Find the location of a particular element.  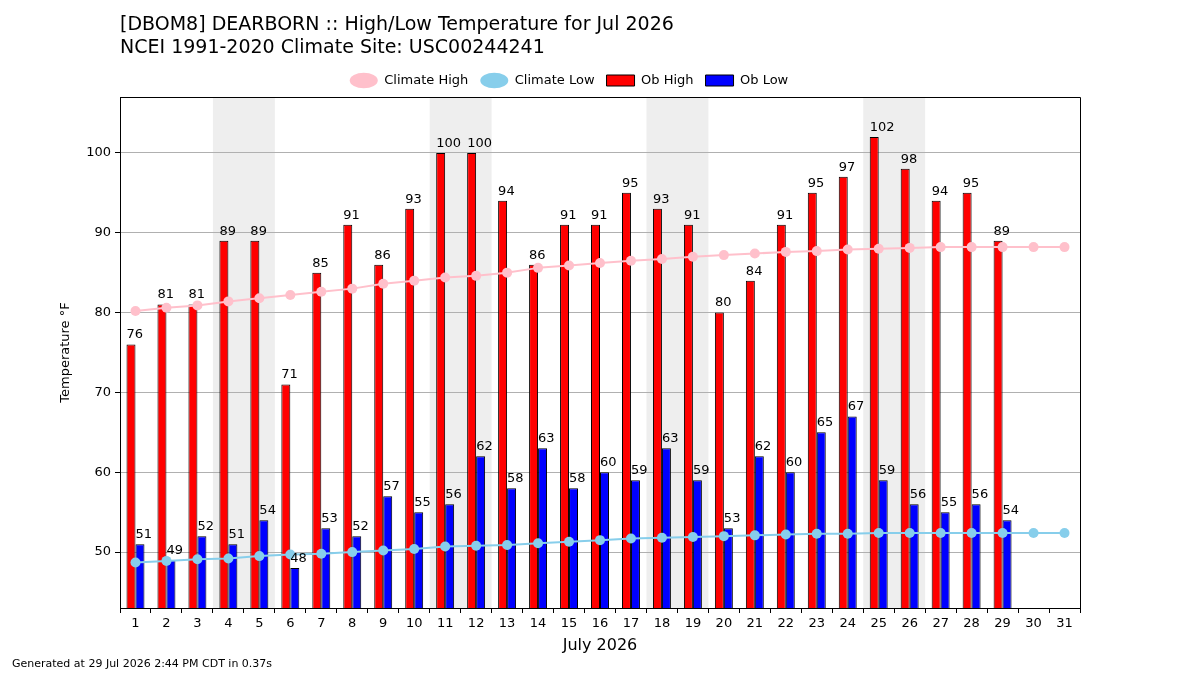

x-tick-label: 13 is located at coordinates (507, 623).